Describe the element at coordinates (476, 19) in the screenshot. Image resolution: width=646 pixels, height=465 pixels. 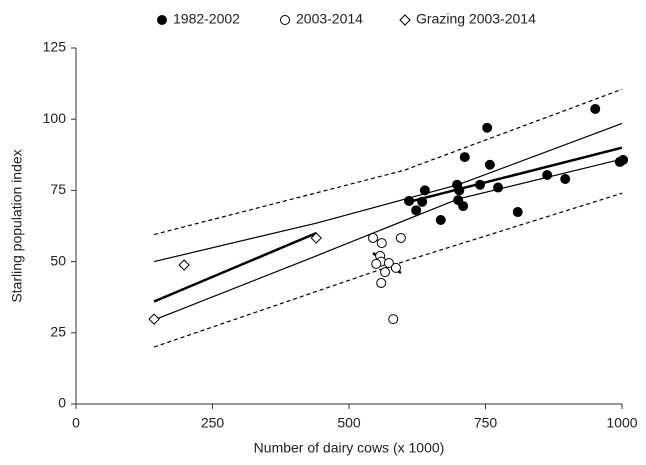
I see `legend-label: Grazing 2003-2014` at that location.